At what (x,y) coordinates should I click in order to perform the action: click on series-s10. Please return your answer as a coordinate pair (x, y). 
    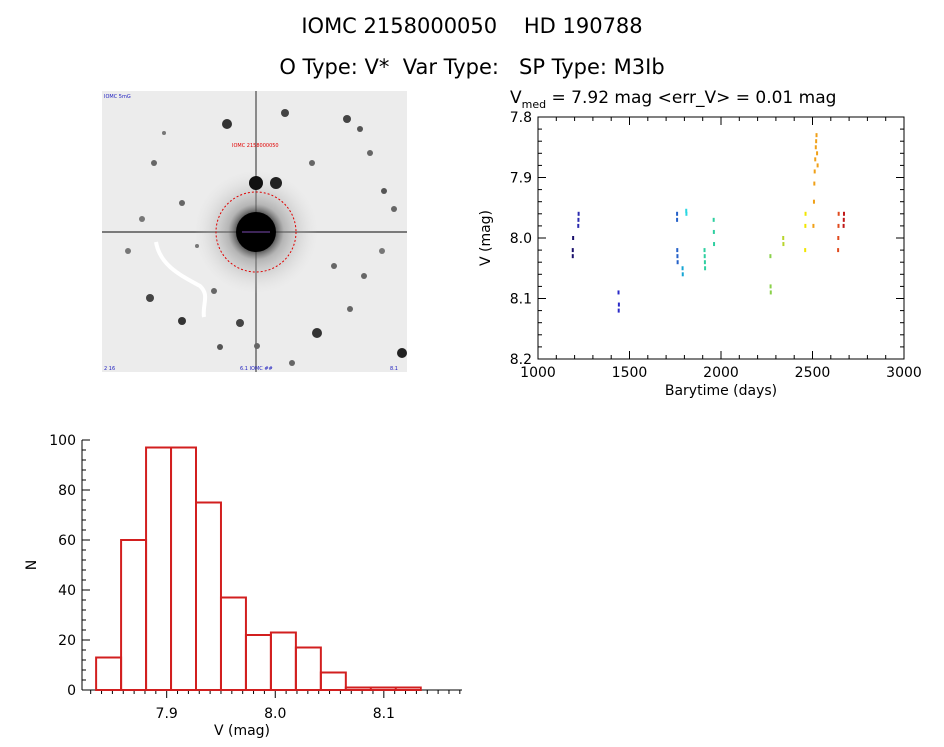
    Looking at the image, I should click on (805, 232).